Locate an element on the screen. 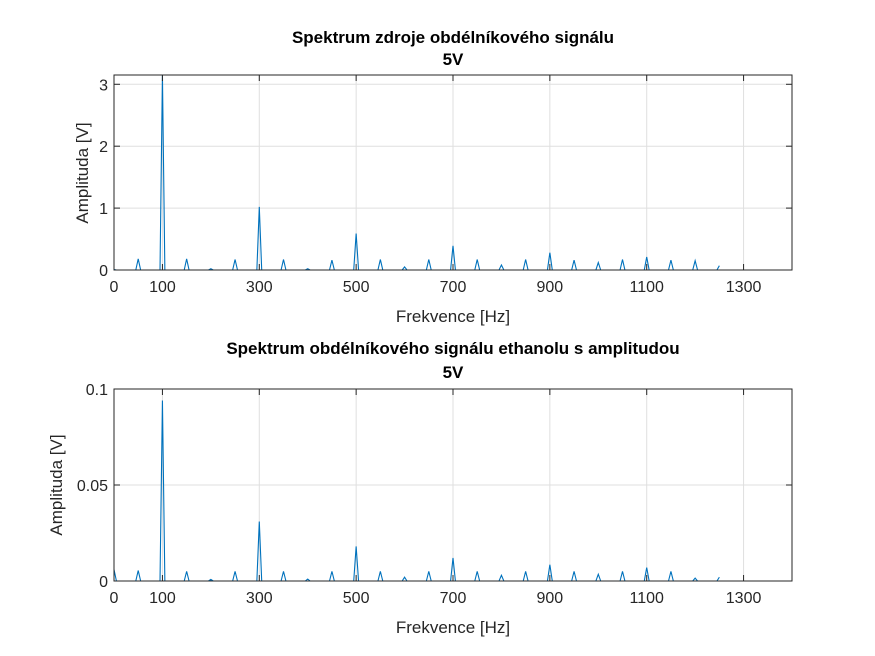 The width and height of the screenshot is (875, 656). top-y-tick-label: 2 is located at coordinates (103, 147).